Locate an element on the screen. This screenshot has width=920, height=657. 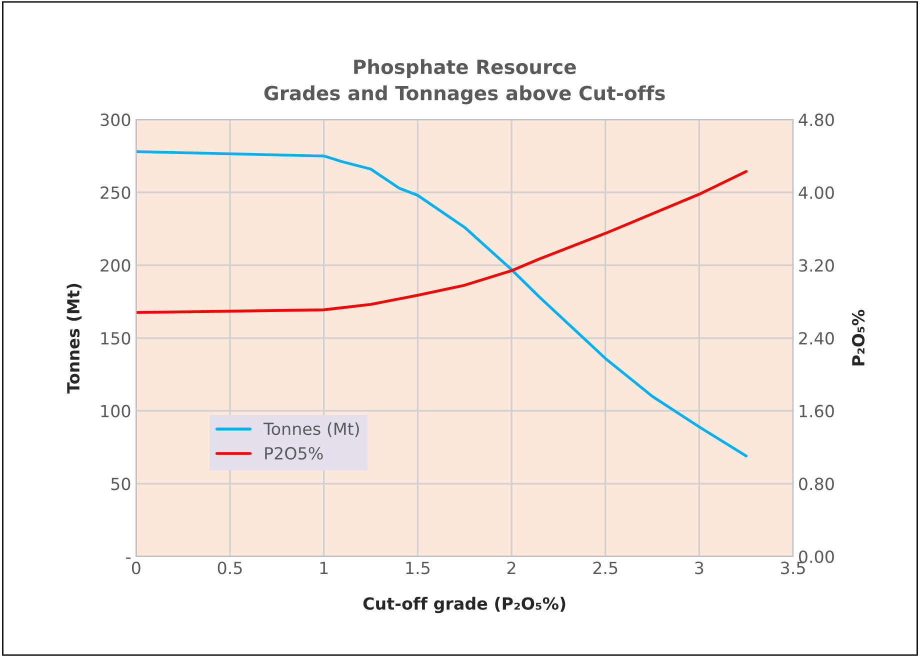
y2-tick-label: 0.80 is located at coordinates (816, 484).